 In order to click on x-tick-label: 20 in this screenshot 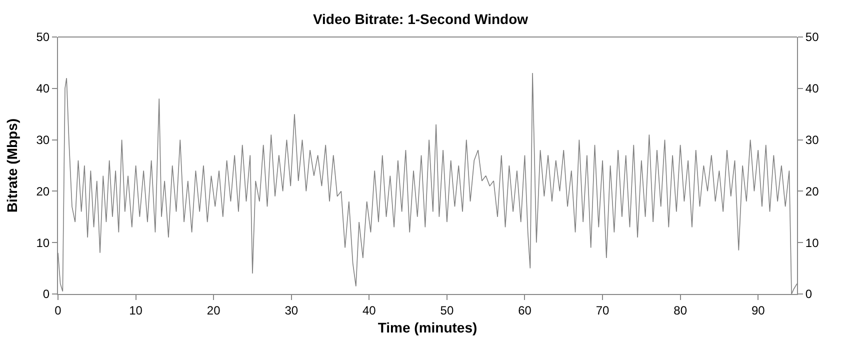, I will do `click(213, 310)`.